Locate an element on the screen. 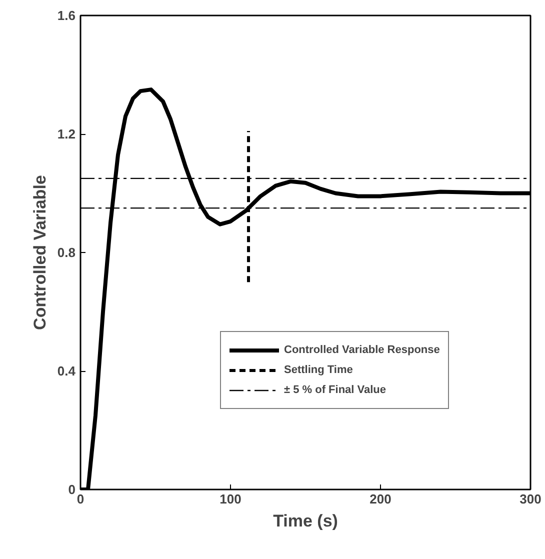 This screenshot has height=559, width=545. y-tick-label: 0.8 is located at coordinates (66, 252).